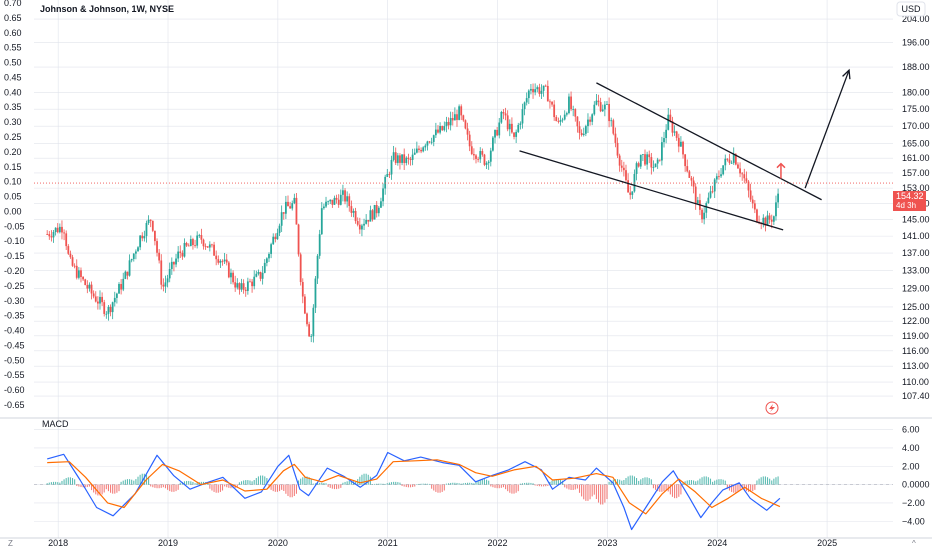 This screenshot has width=932, height=550. I want to click on price-tick-label: 119.00, so click(915, 336).